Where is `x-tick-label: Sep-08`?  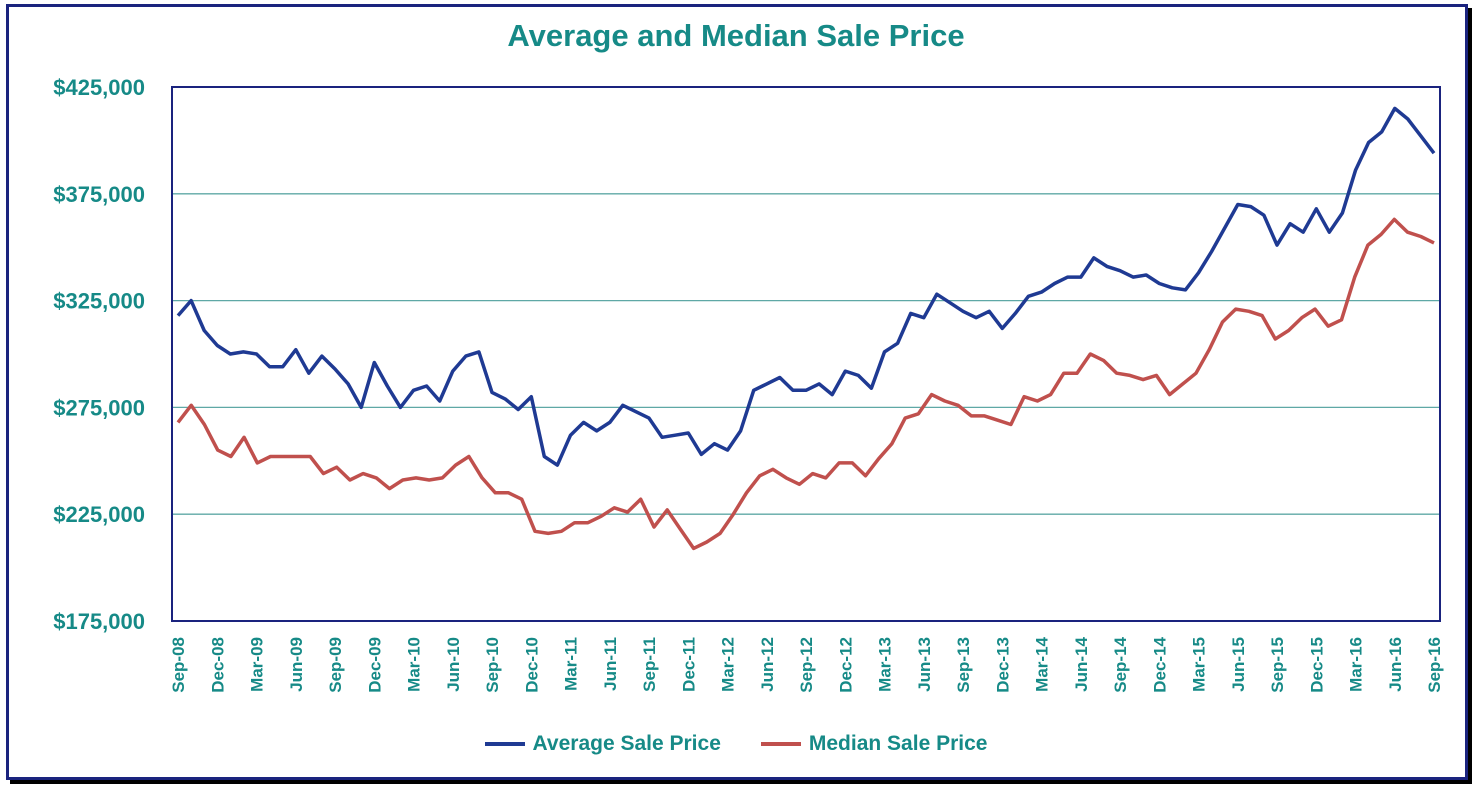 x-tick-label: Sep-08 is located at coordinates (178, 665).